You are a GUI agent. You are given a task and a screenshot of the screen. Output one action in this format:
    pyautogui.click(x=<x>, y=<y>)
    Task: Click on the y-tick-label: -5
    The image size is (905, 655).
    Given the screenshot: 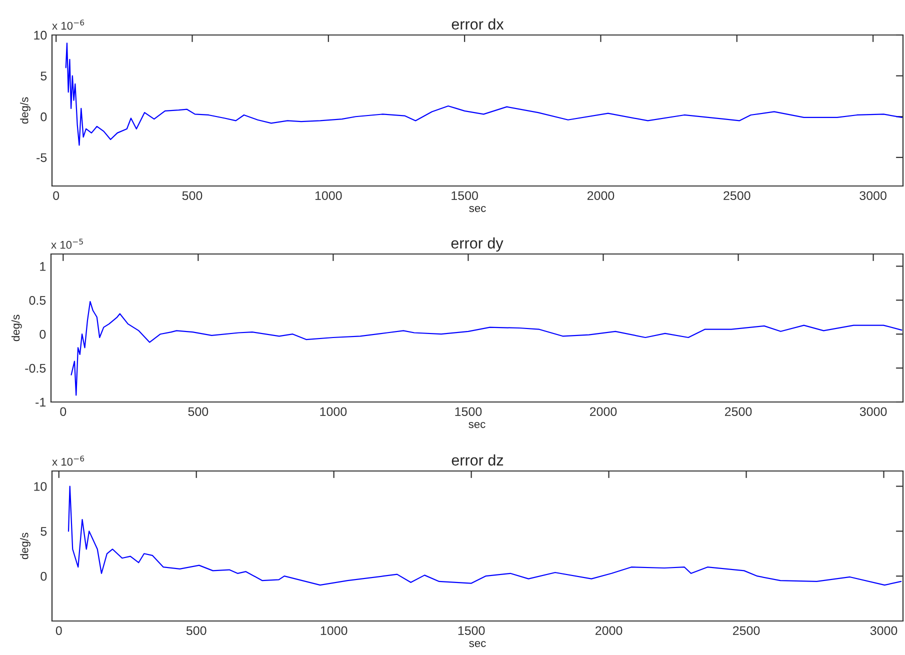 What is the action you would take?
    pyautogui.click(x=41, y=157)
    